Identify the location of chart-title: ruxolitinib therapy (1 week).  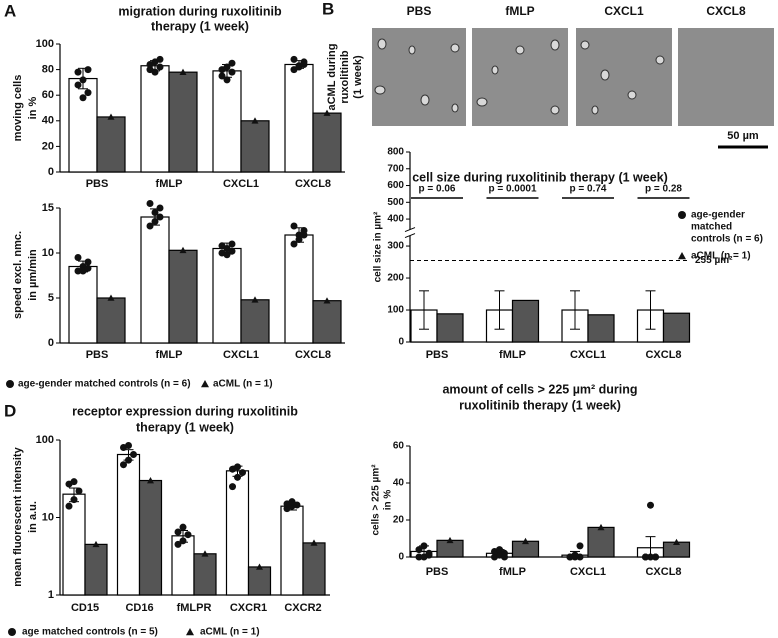
(540, 405).